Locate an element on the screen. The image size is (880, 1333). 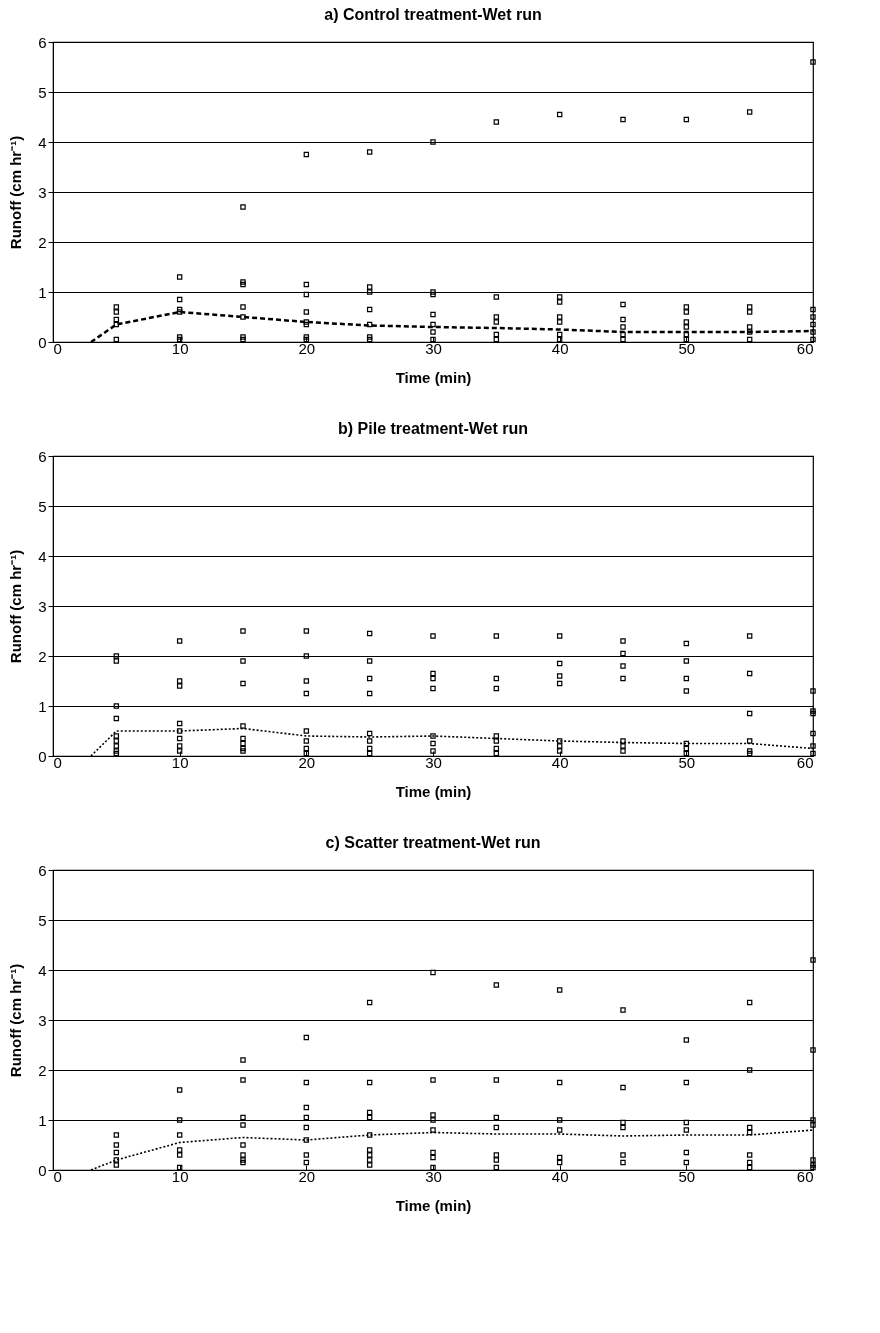
chart-title: b) Pile treatment-Wet run is located at coordinates (433, 428).